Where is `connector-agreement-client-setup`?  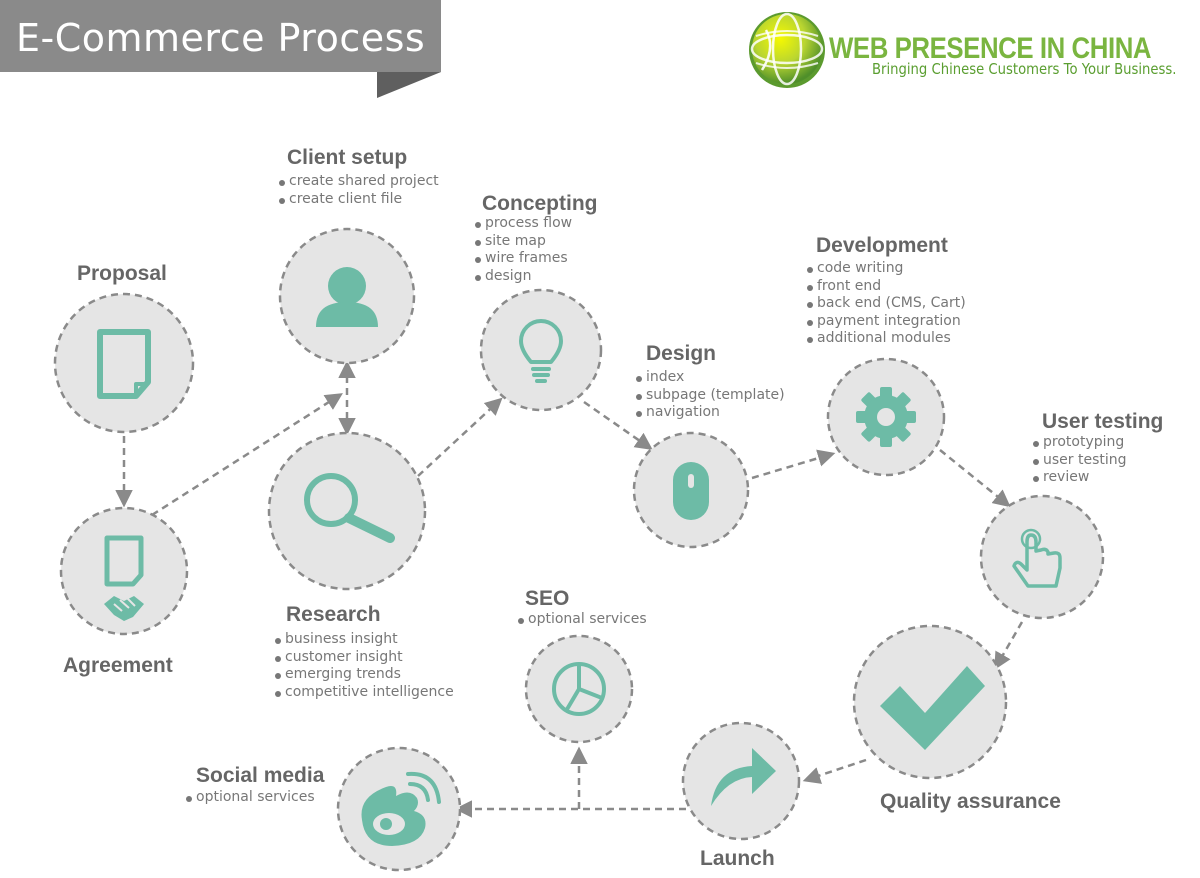 connector-agreement-client-setup is located at coordinates (247, 455).